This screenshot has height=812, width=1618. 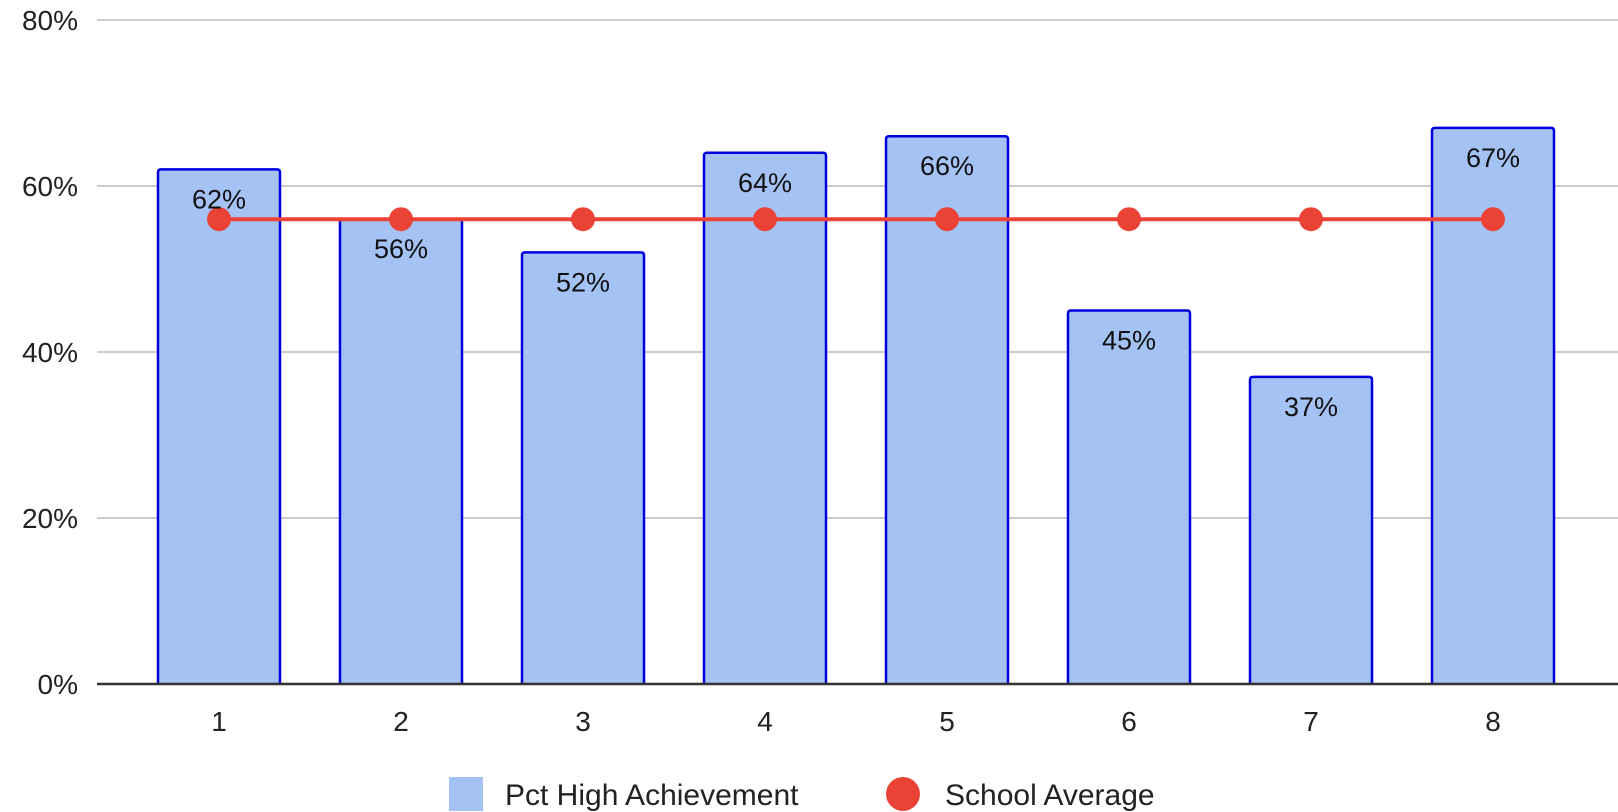 I want to click on bar-data-label: 56%, so click(x=401, y=249).